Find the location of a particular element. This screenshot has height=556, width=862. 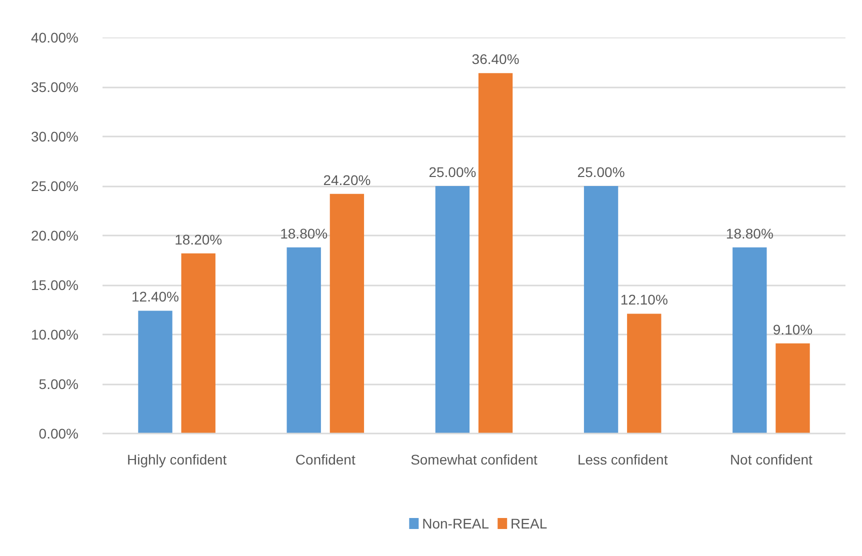

y-tick-label: 20.00% is located at coordinates (54, 236).